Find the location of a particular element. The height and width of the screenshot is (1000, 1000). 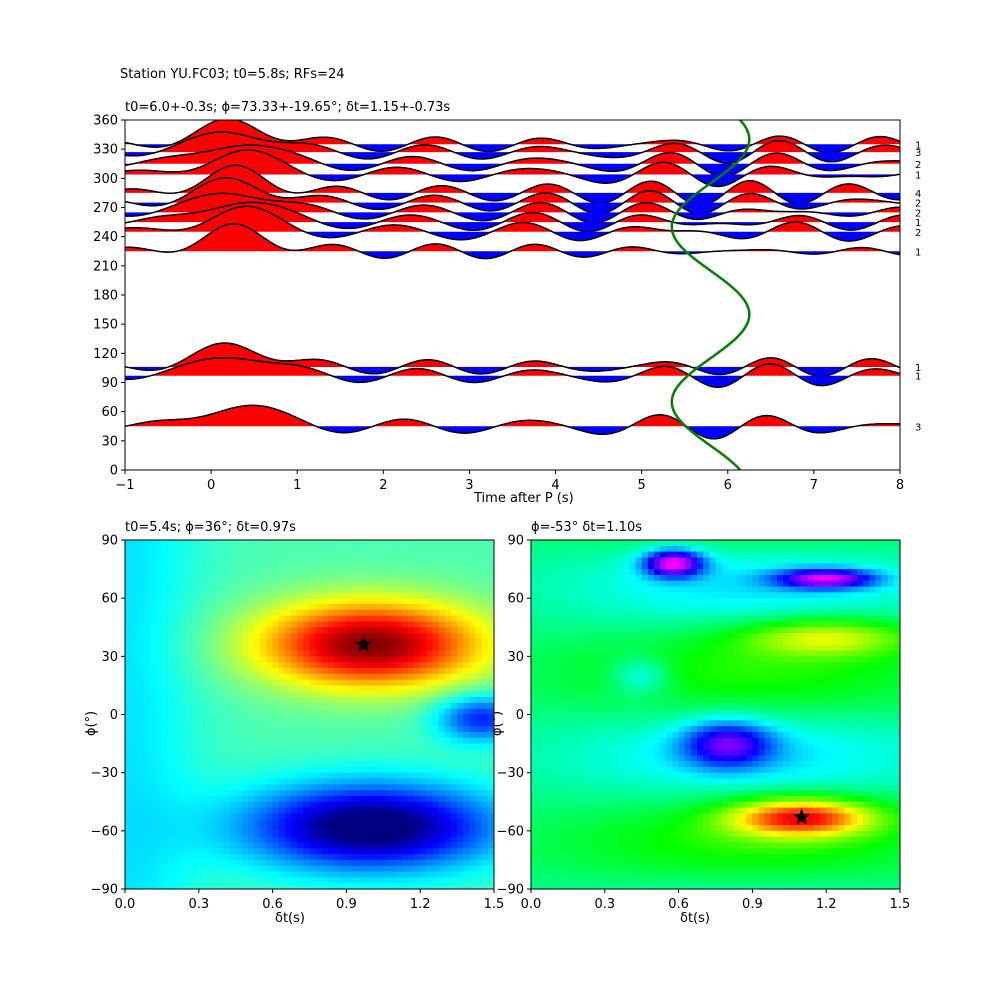

misfit-grid-left is located at coordinates (309, 714).